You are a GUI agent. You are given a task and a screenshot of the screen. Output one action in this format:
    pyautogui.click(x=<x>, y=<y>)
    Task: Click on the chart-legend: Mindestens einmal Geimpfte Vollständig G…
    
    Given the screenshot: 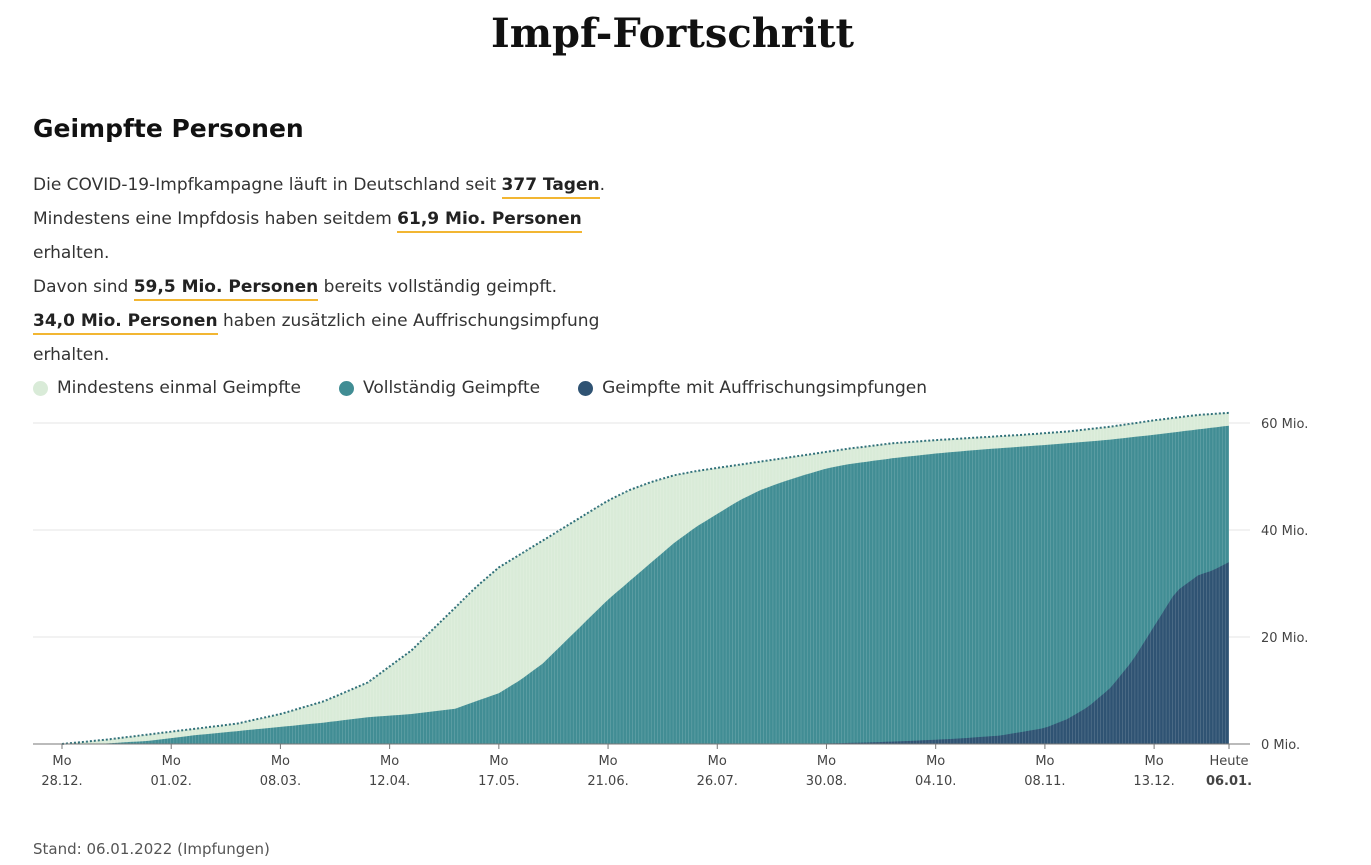 What is the action you would take?
    pyautogui.click(x=499, y=388)
    